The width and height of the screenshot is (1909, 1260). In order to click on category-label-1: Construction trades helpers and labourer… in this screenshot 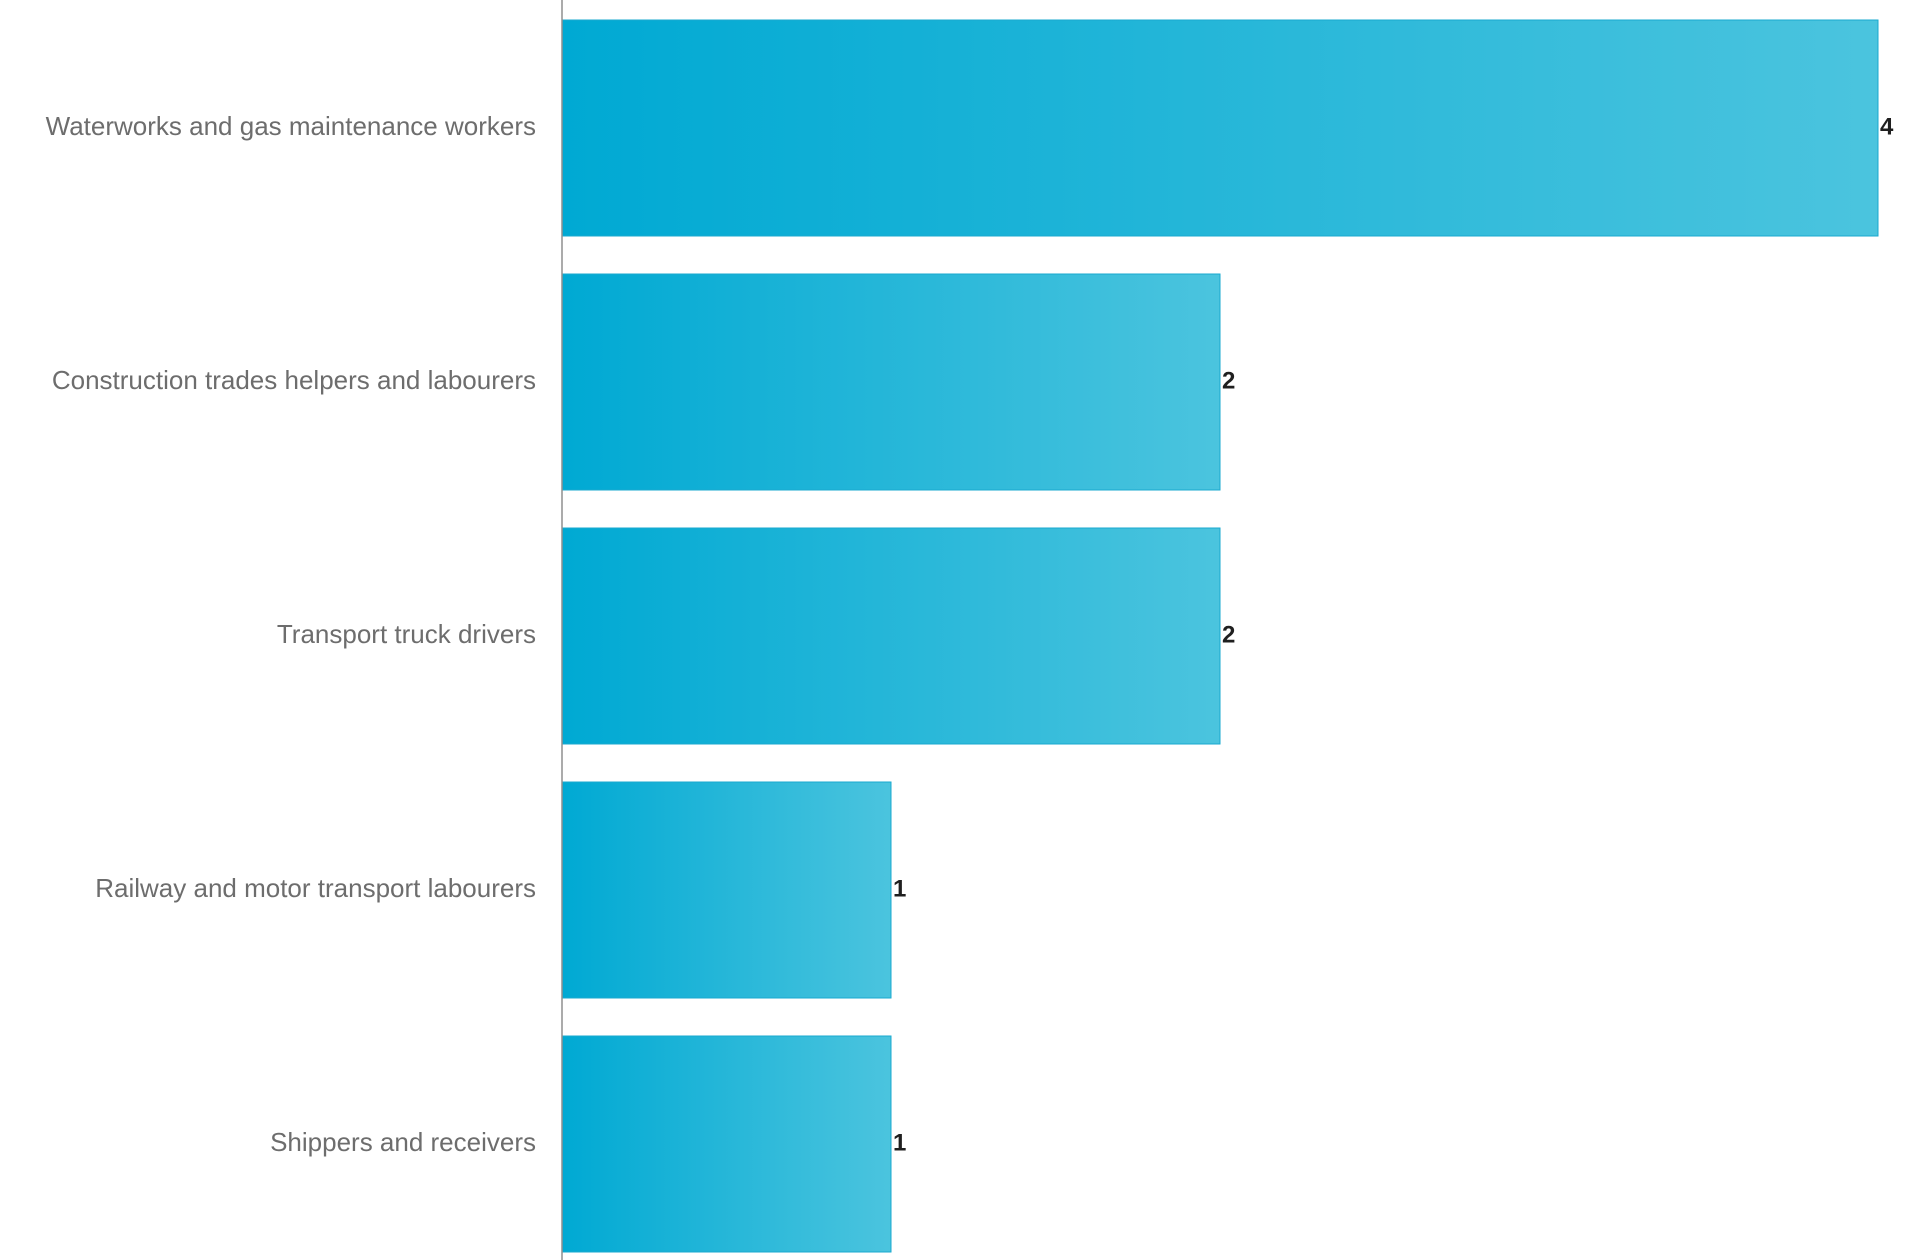, I will do `click(294, 380)`.